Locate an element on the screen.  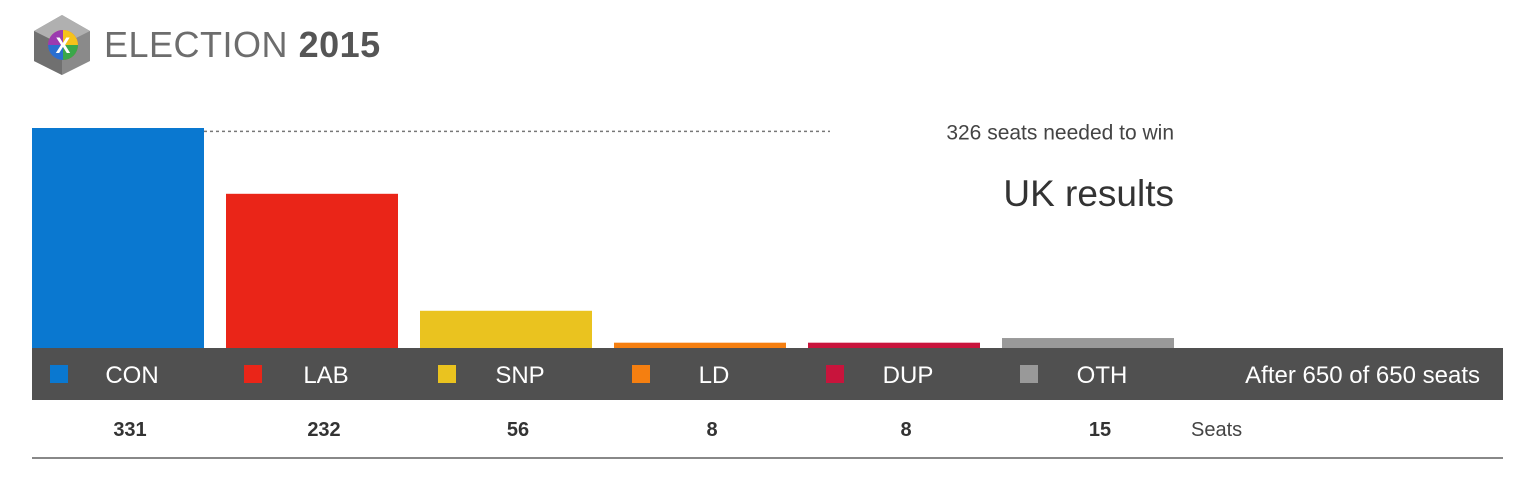
logo-text-main: ELECTION is located at coordinates (196, 44).